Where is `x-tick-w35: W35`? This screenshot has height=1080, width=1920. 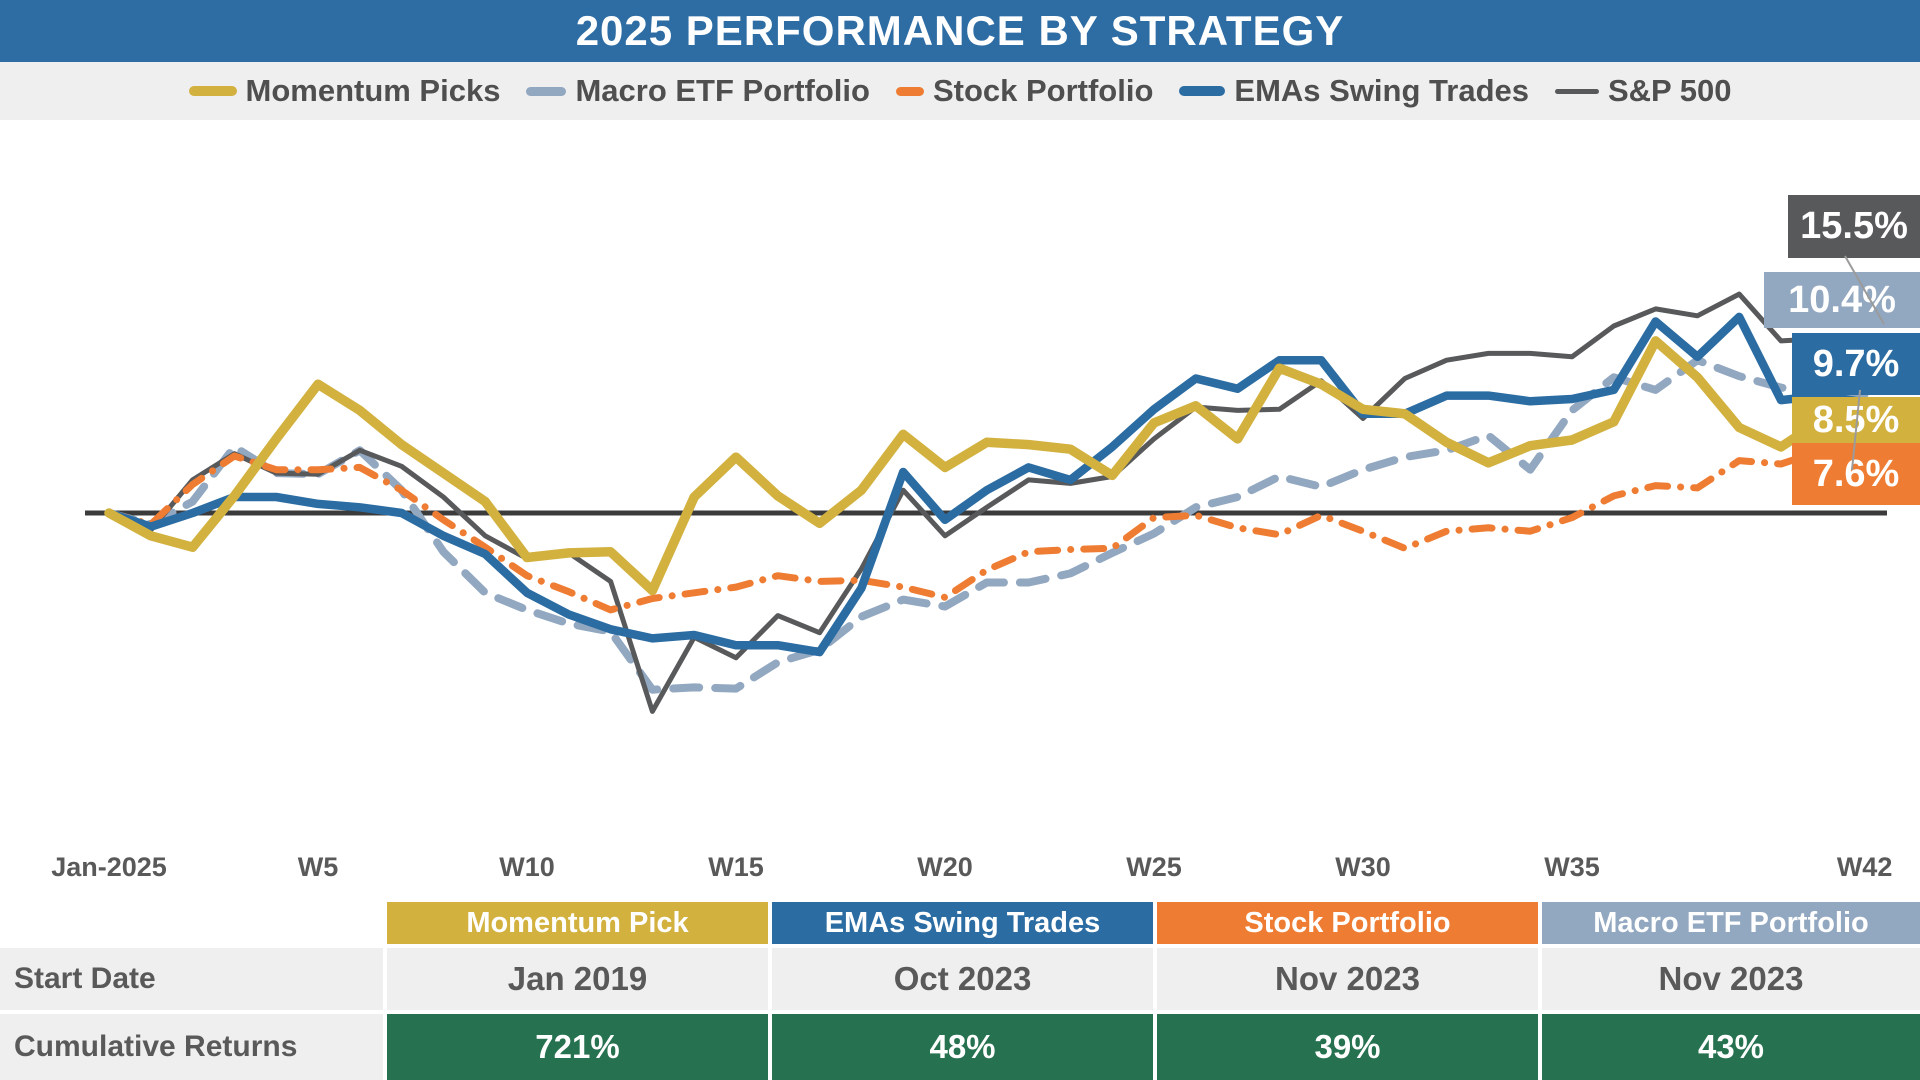 x-tick-w35: W35 is located at coordinates (1572, 867).